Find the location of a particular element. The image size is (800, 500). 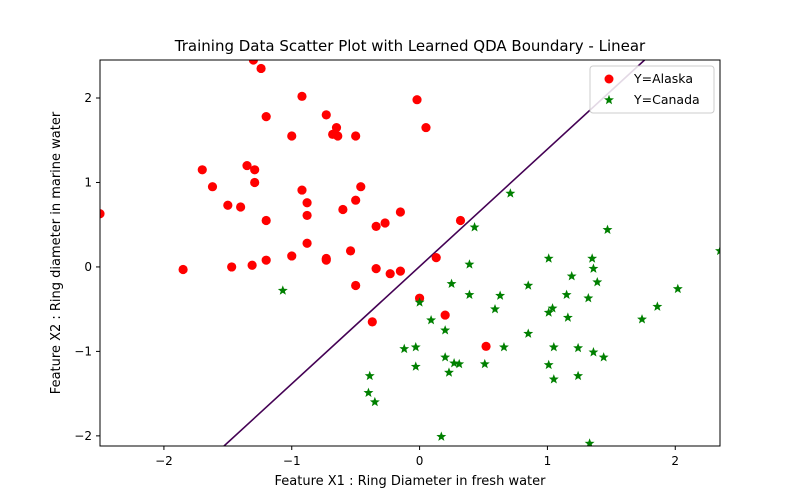

legend-frame is located at coordinates (652, 89).